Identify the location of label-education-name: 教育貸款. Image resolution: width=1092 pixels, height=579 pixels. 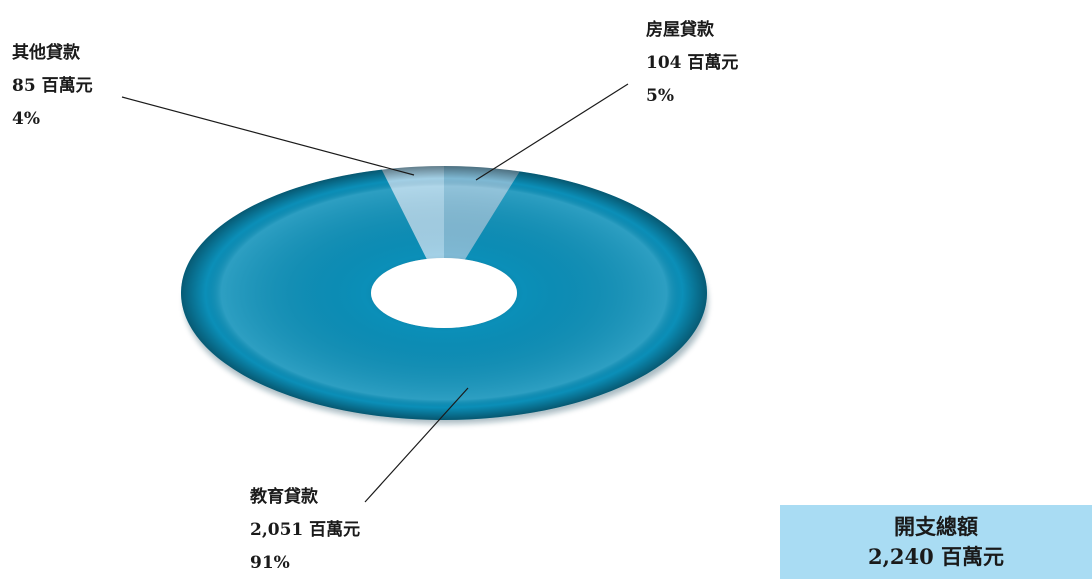
(284, 496).